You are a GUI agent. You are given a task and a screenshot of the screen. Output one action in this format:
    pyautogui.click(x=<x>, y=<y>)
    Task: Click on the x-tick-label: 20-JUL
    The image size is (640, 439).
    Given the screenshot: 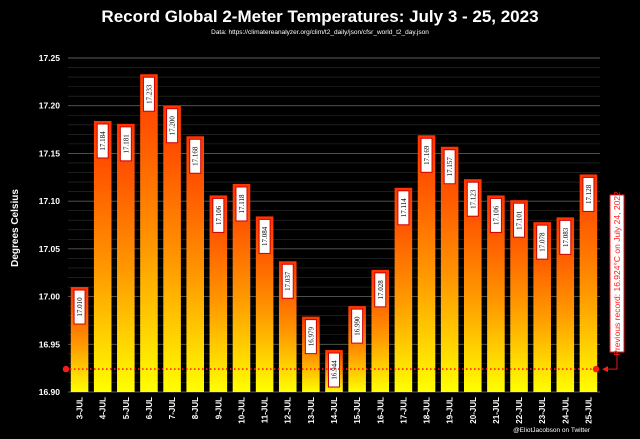 What is the action you would take?
    pyautogui.click(x=473, y=410)
    